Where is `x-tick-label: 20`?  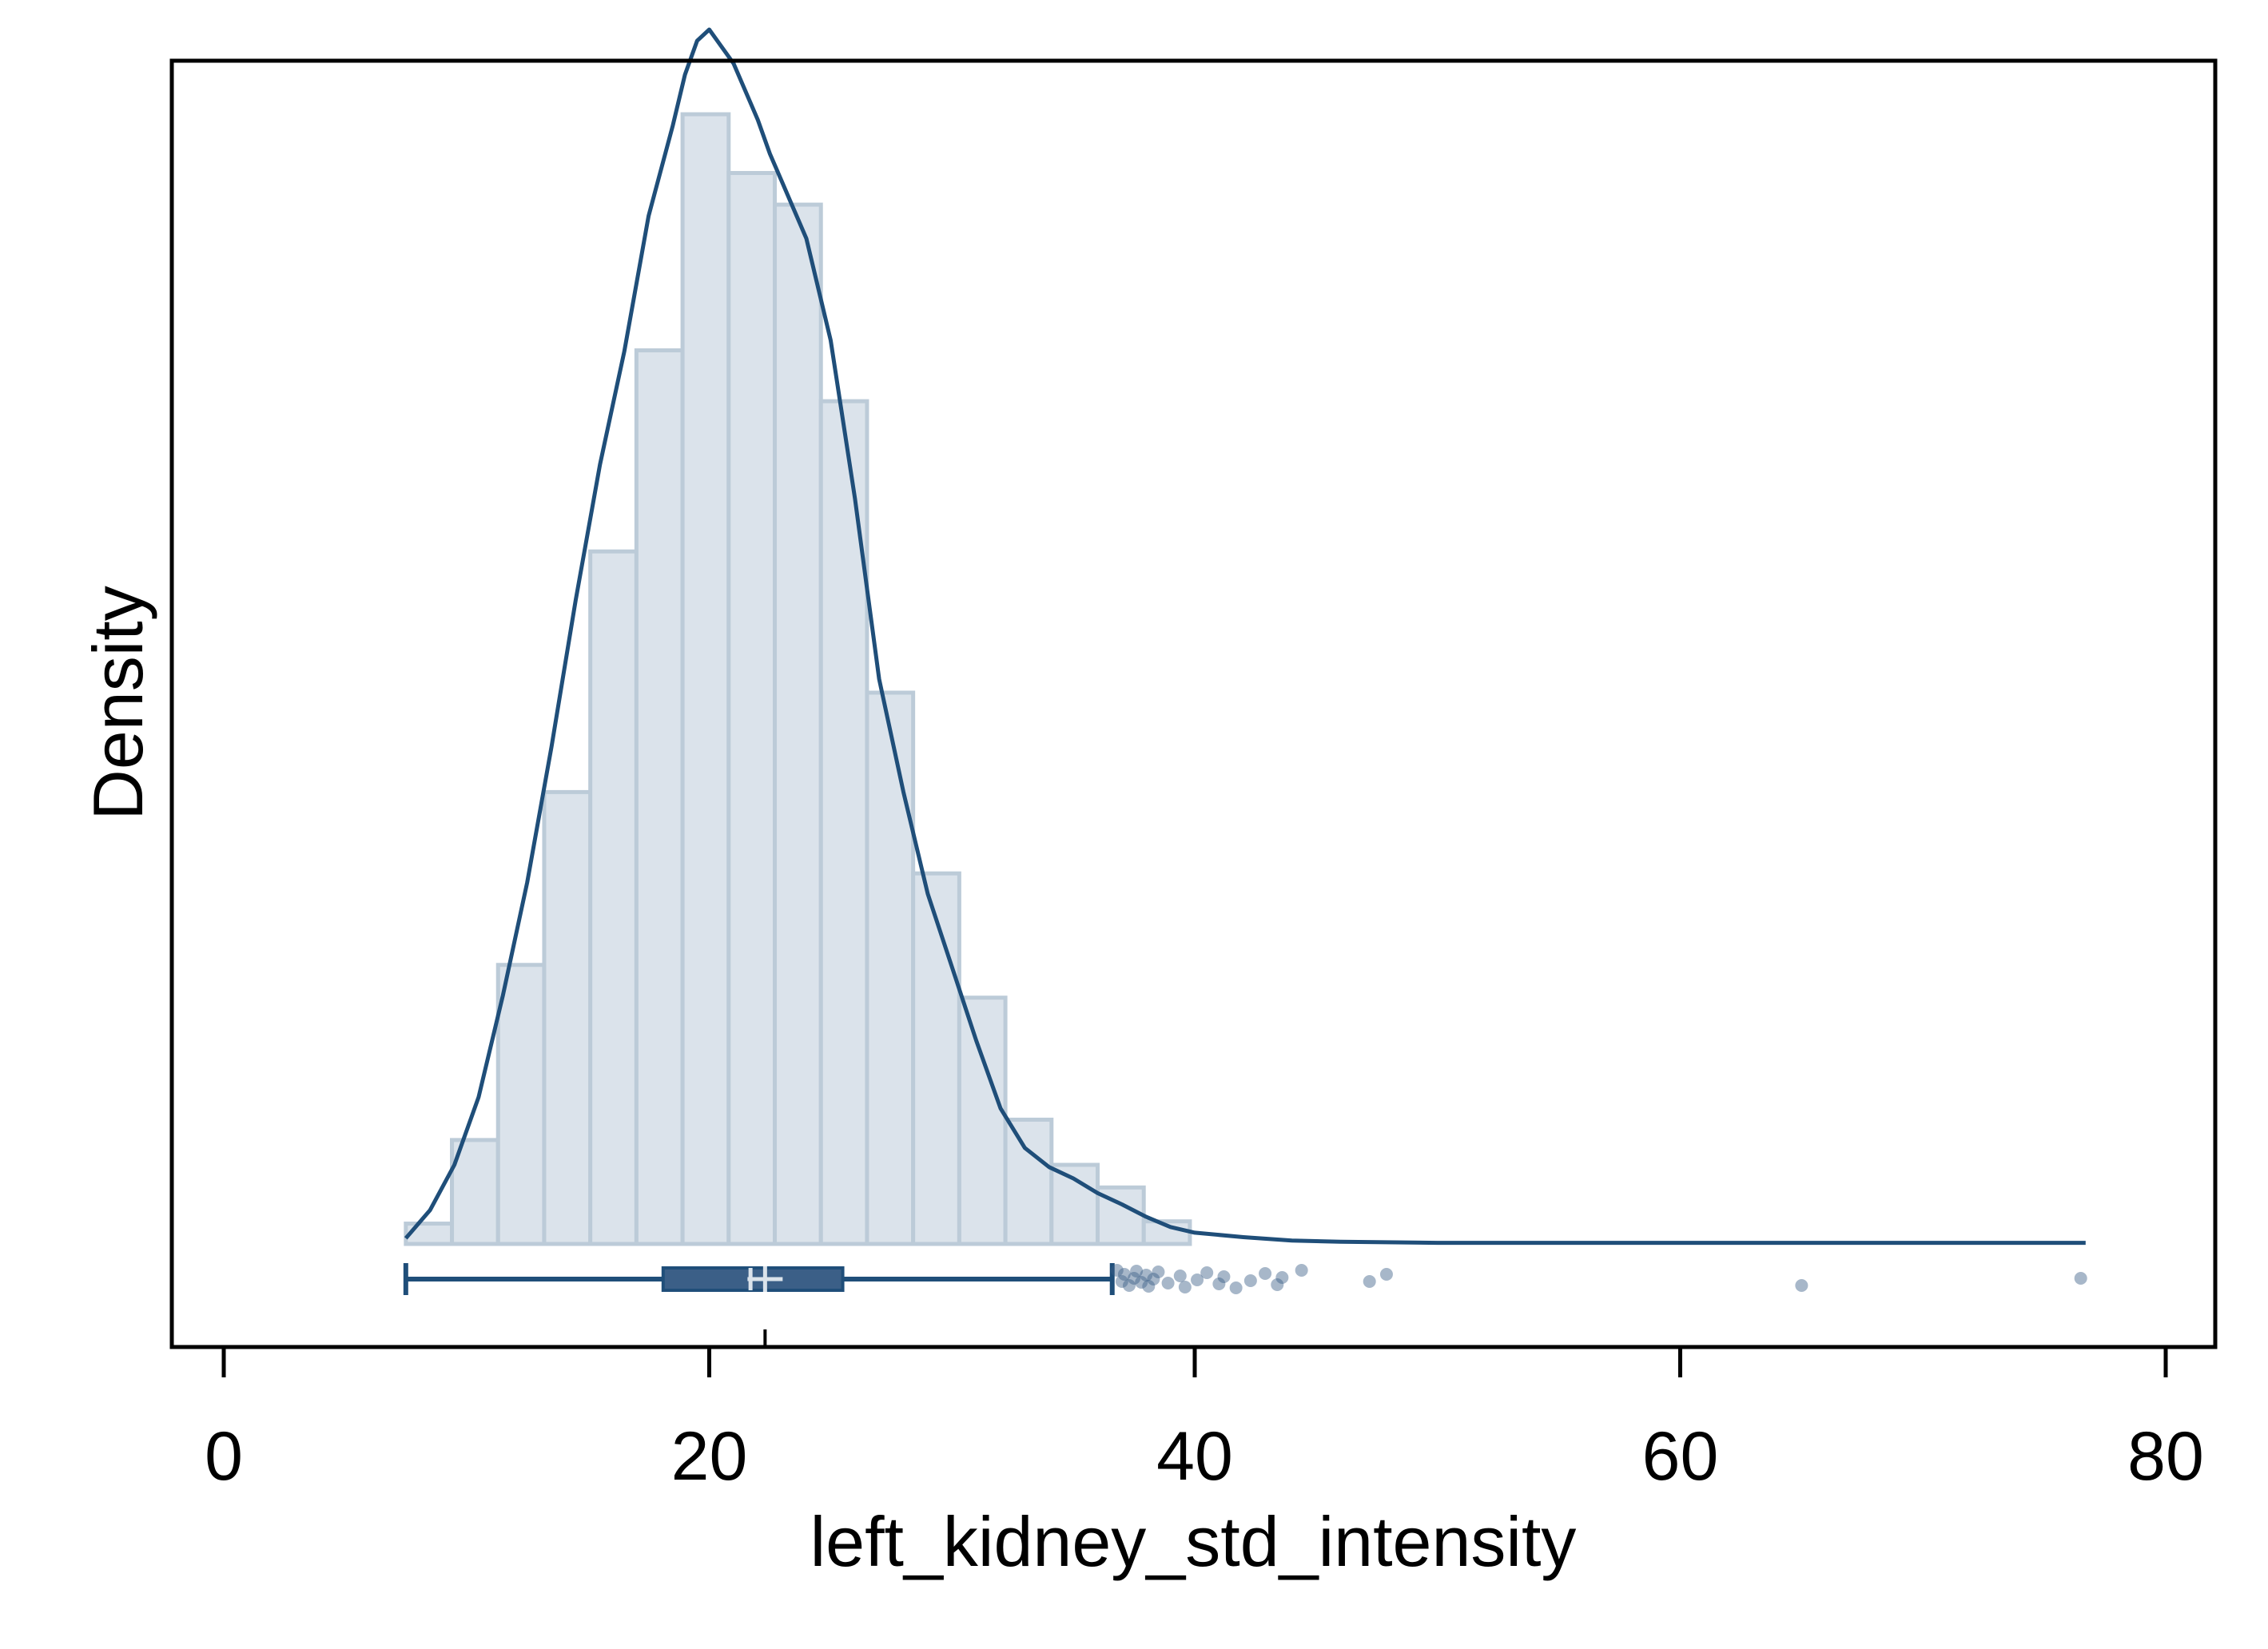 x-tick-label: 20 is located at coordinates (709, 1456).